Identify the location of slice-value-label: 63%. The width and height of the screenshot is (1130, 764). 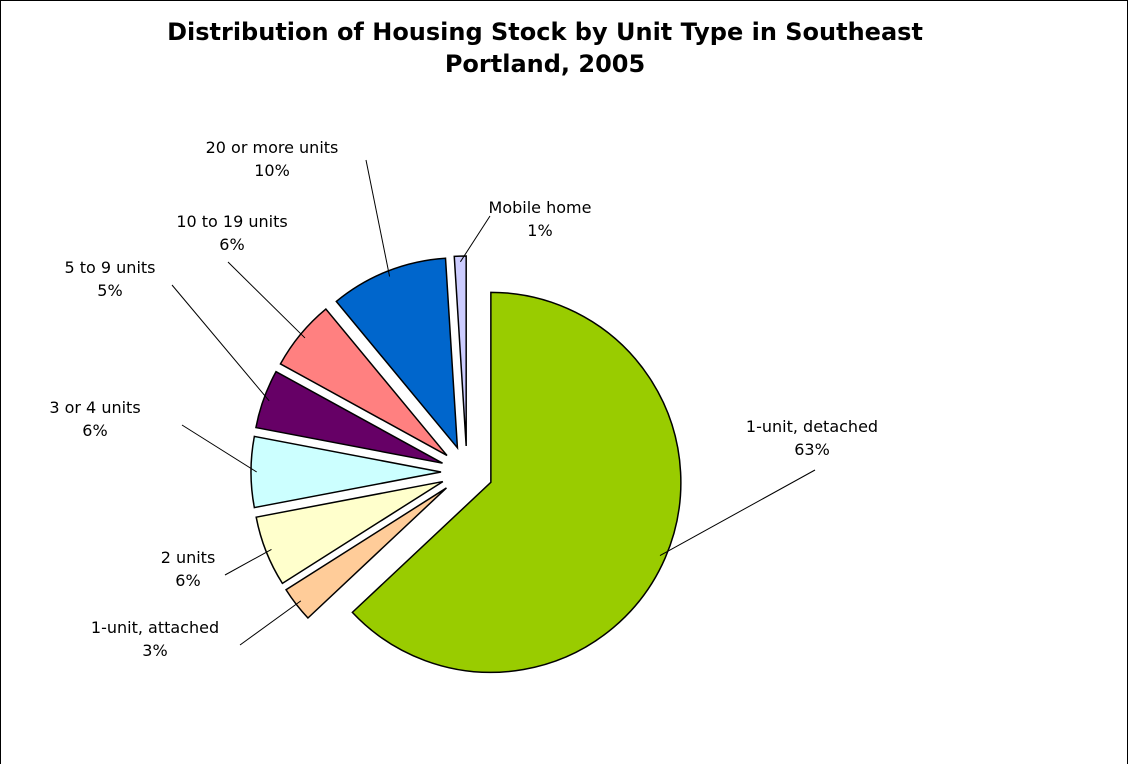
(812, 449).